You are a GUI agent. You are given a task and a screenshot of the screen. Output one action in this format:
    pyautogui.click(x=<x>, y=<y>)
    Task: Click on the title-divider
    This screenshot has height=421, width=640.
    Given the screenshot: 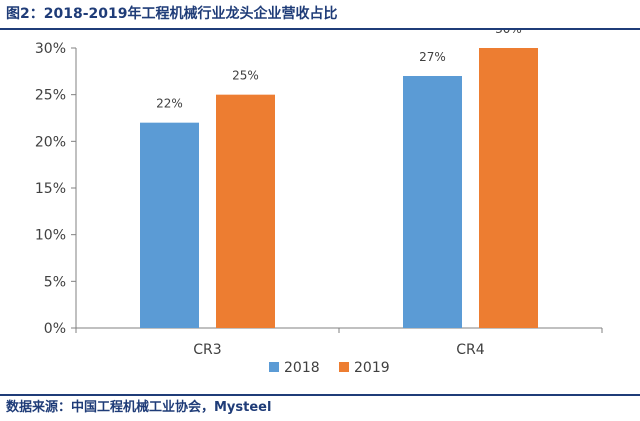 What is the action you would take?
    pyautogui.click(x=320, y=29)
    